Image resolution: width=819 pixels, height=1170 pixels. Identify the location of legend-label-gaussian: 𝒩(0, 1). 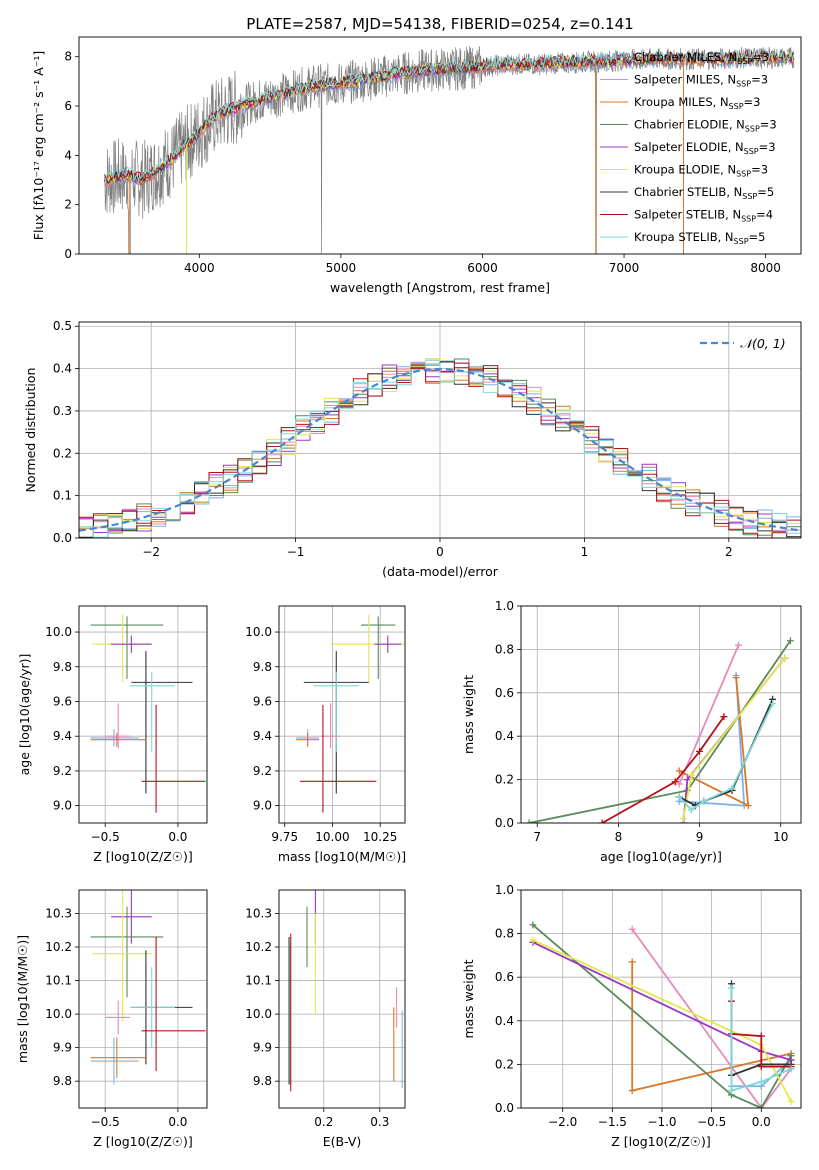
(763, 343).